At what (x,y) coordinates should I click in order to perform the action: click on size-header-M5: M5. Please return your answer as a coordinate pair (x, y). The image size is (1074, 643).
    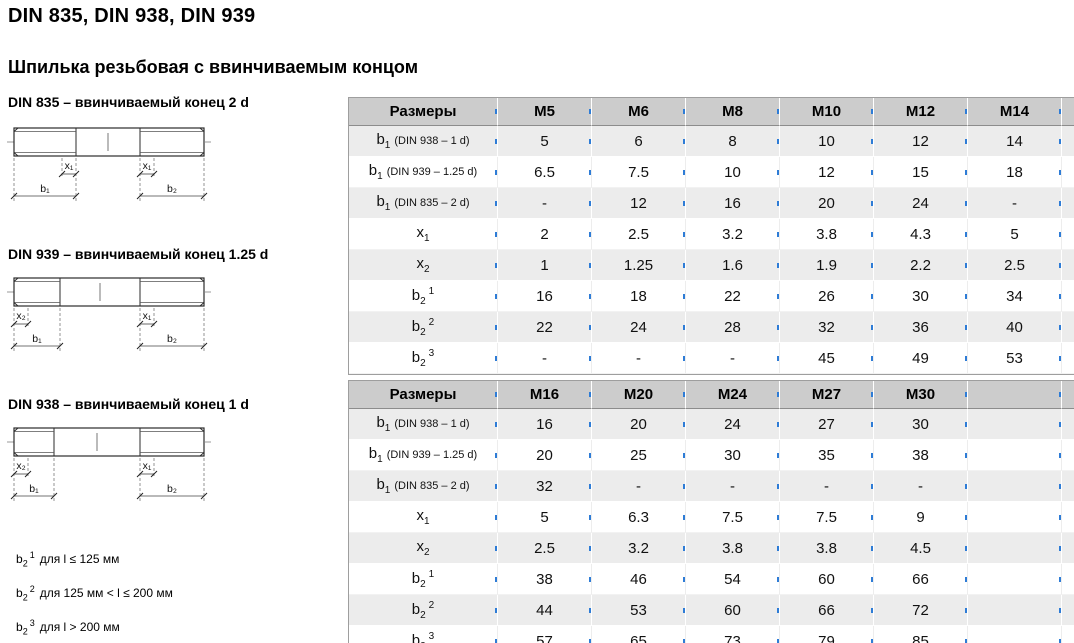
    Looking at the image, I should click on (545, 112).